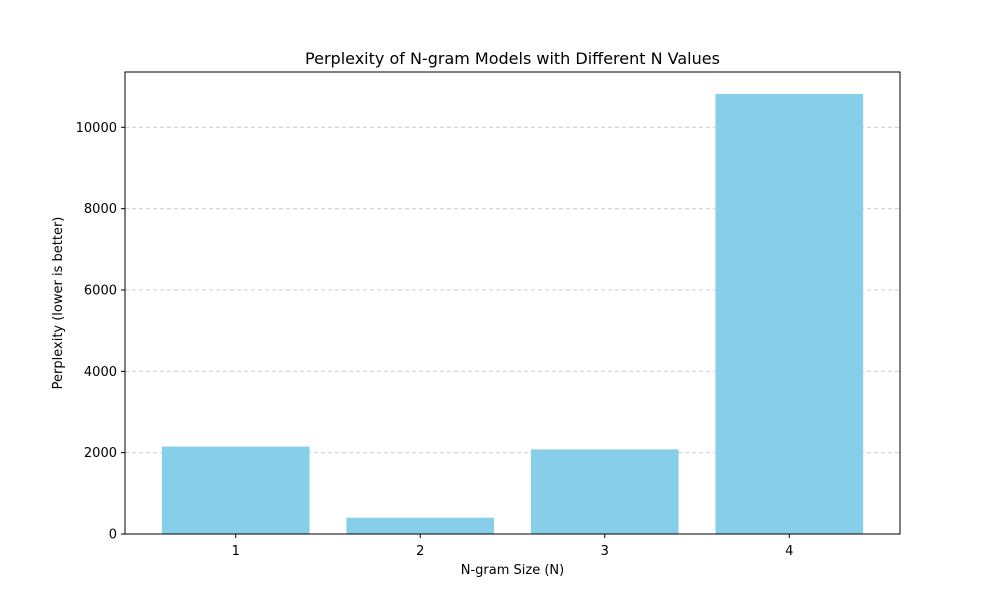 This screenshot has height=600, width=1000. What do you see at coordinates (512, 570) in the screenshot?
I see `x-axis-label: N-gram Size (N)` at bounding box center [512, 570].